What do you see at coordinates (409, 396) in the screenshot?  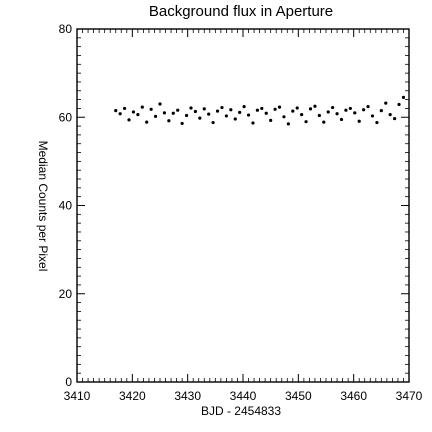 I see `x-tick-label: 3470` at bounding box center [409, 396].